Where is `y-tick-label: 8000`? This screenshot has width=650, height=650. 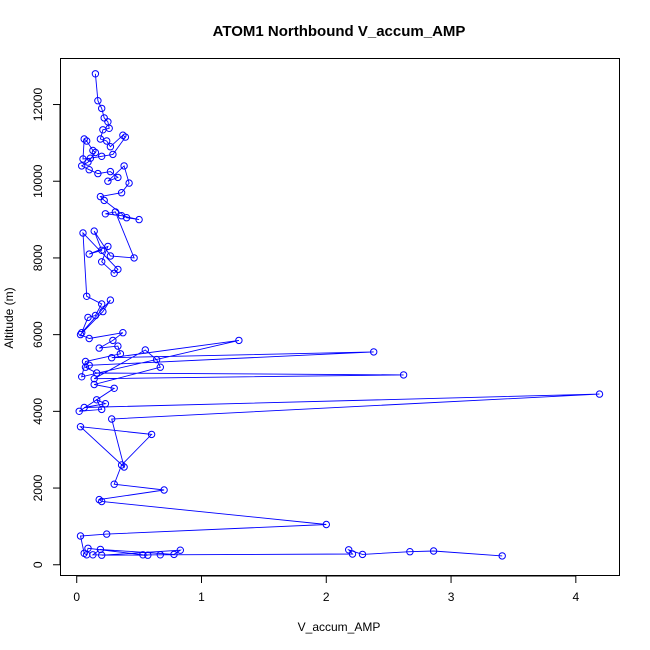
y-tick-label: 8000 is located at coordinates (38, 257).